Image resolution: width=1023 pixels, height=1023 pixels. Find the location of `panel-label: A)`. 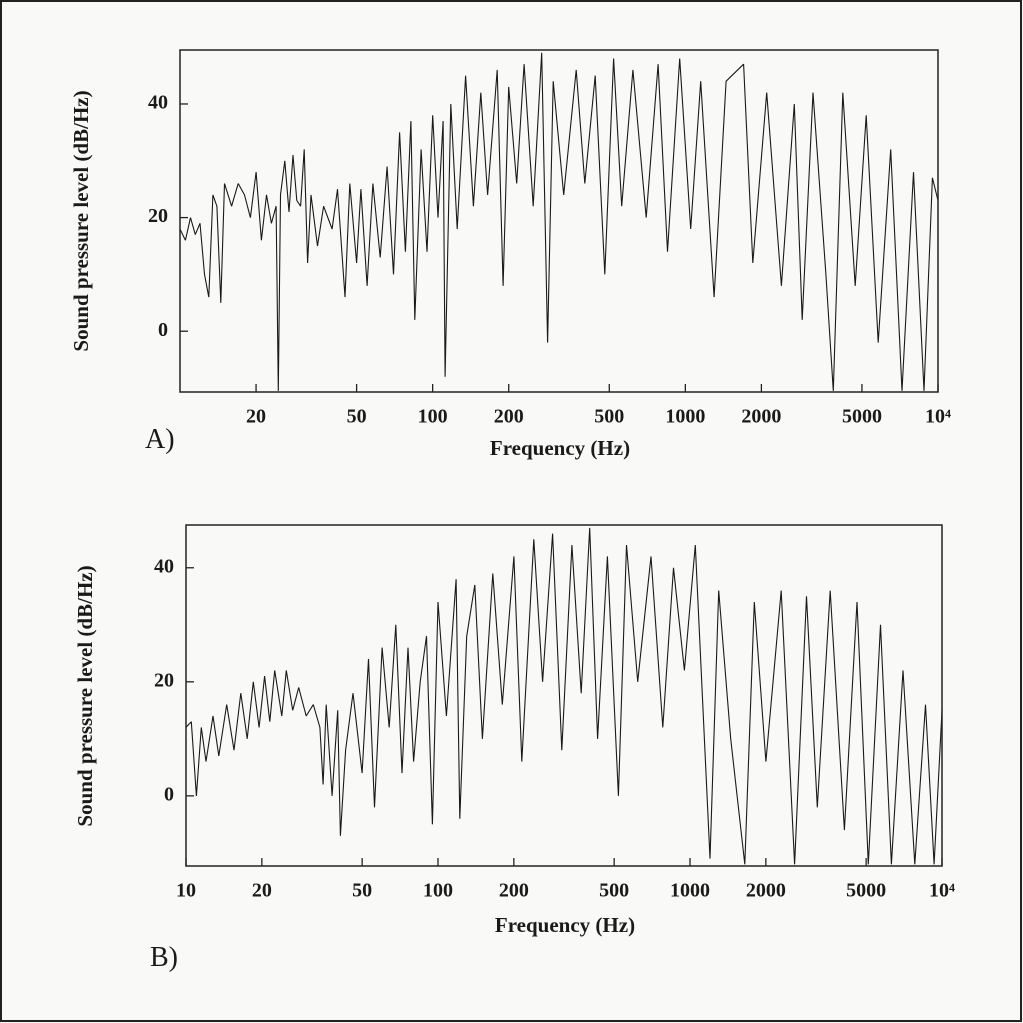

panel-label: A) is located at coordinates (160, 439).